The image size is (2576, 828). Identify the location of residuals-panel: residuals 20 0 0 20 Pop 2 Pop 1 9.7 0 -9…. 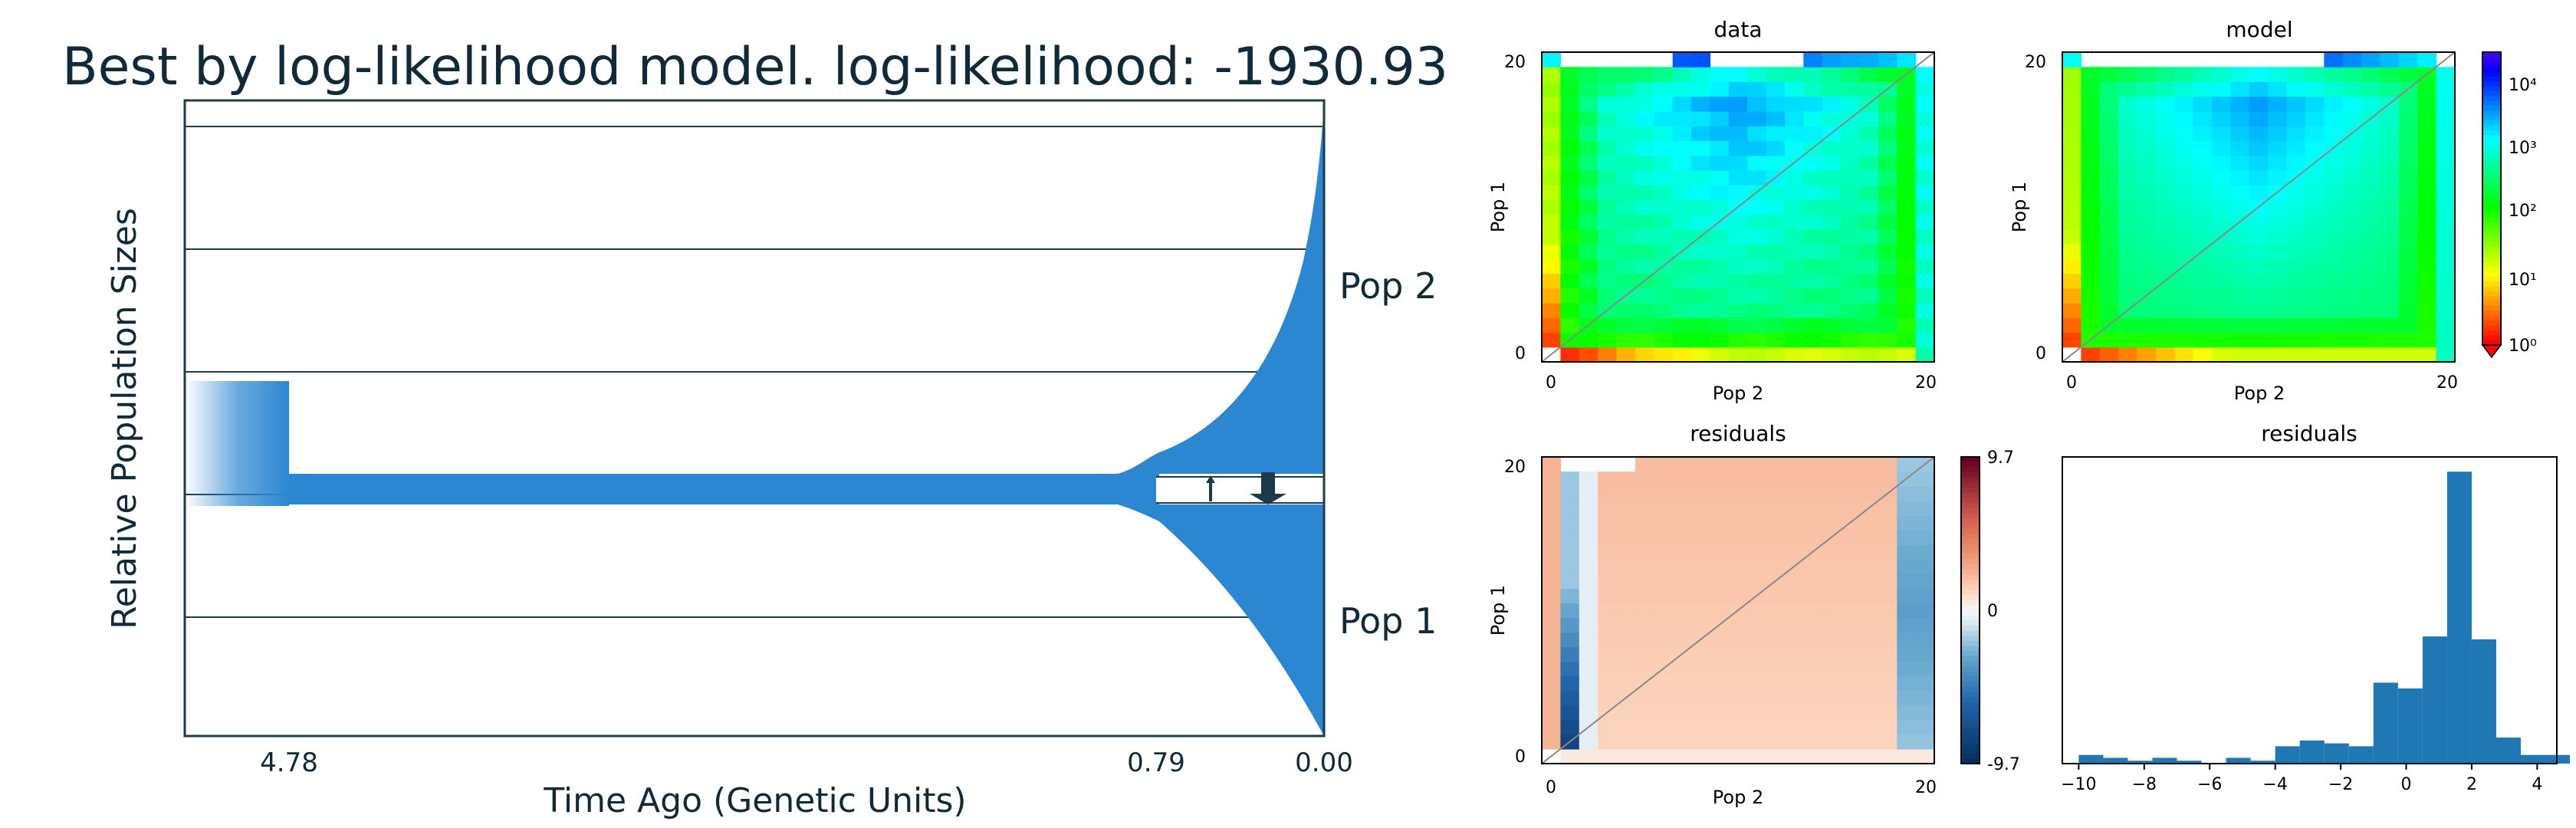
(1754, 614).